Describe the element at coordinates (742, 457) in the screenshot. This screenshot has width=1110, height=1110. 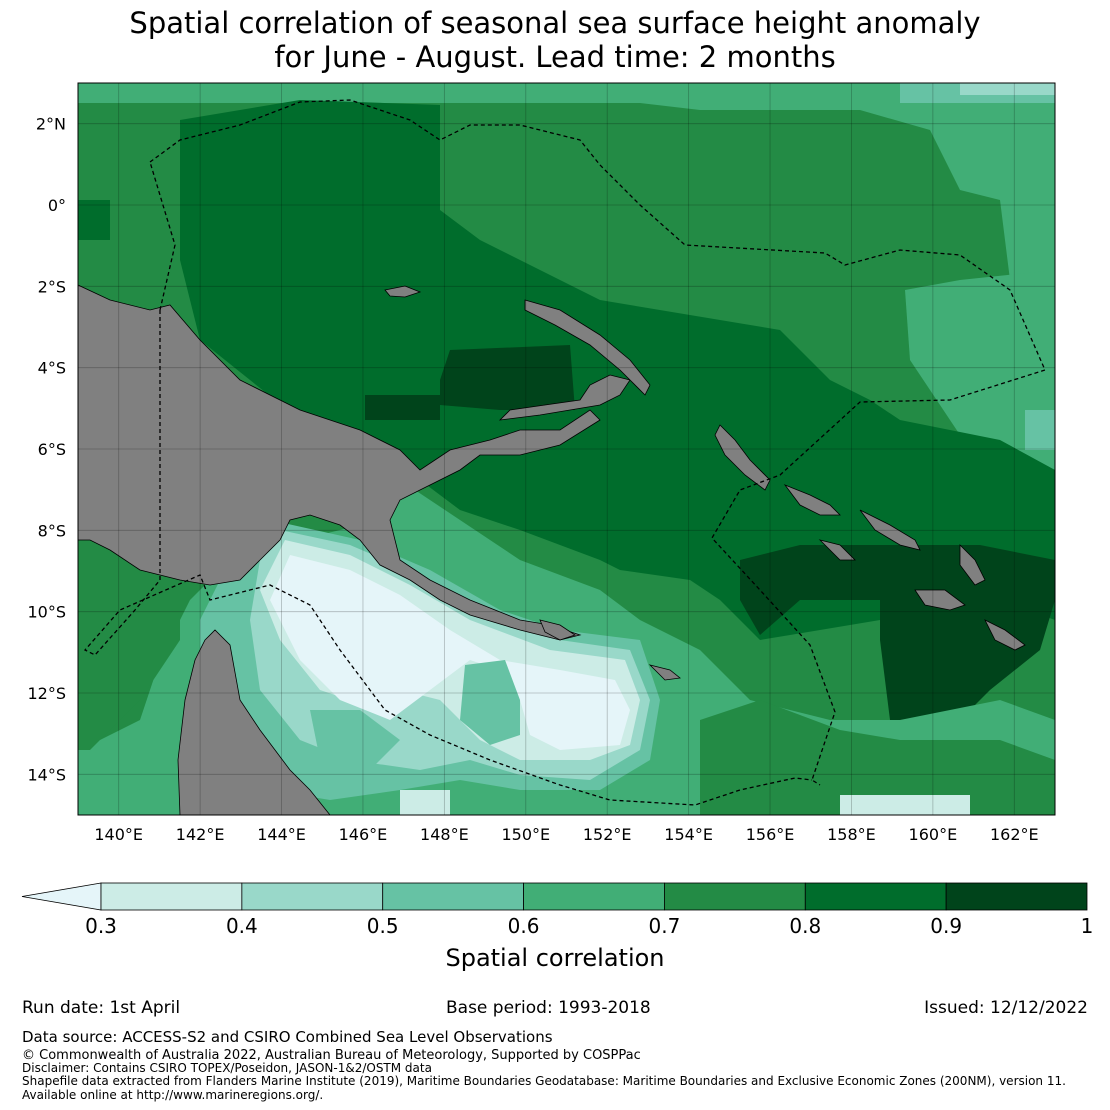
I see `bougainville` at that location.